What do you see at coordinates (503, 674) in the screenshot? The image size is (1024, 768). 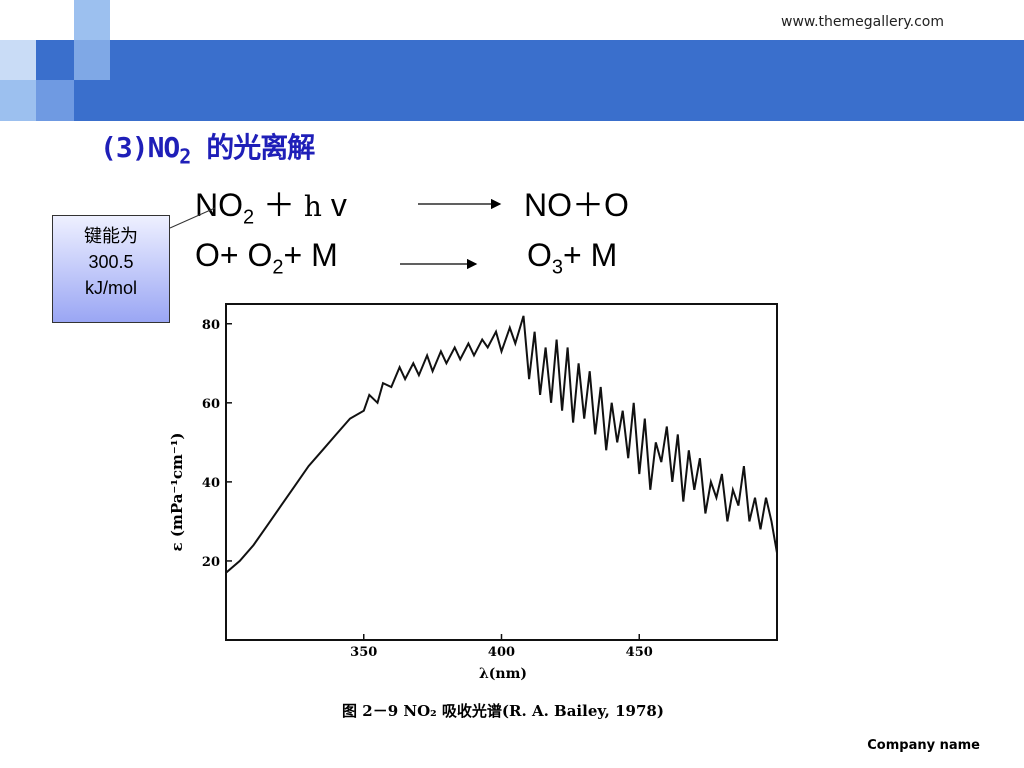 I see `x-axis-label: λ(nm)` at bounding box center [503, 674].